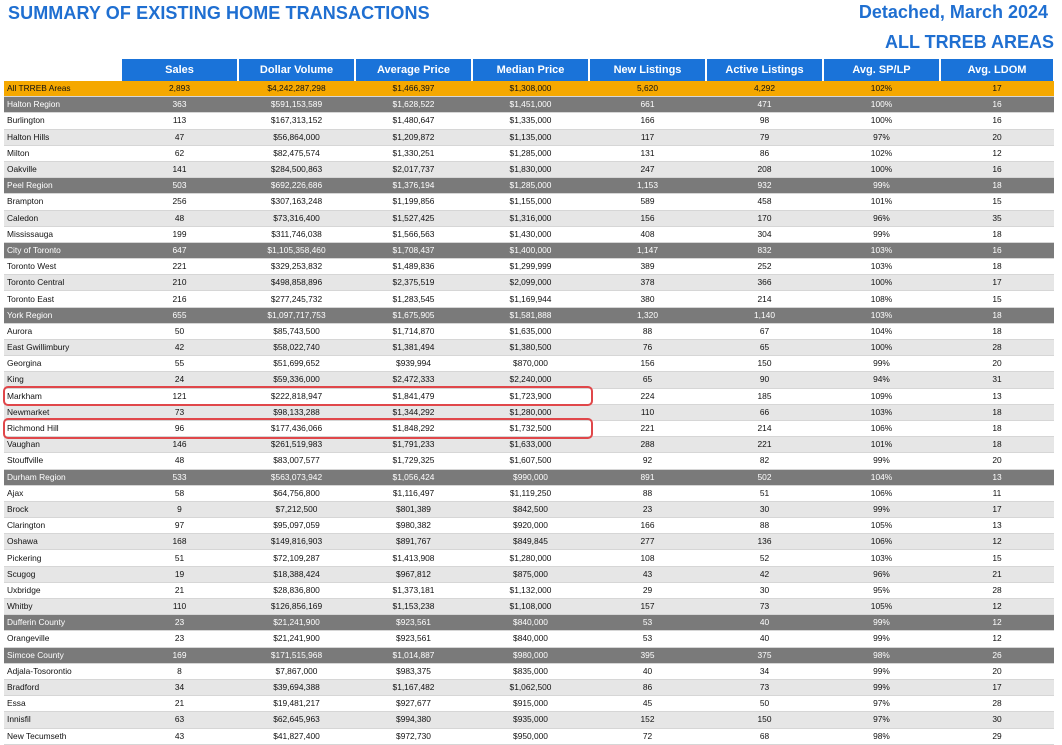 This screenshot has height=745, width=1062. What do you see at coordinates (62, 720) in the screenshot?
I see `cell-area-name: Innisfil` at bounding box center [62, 720].